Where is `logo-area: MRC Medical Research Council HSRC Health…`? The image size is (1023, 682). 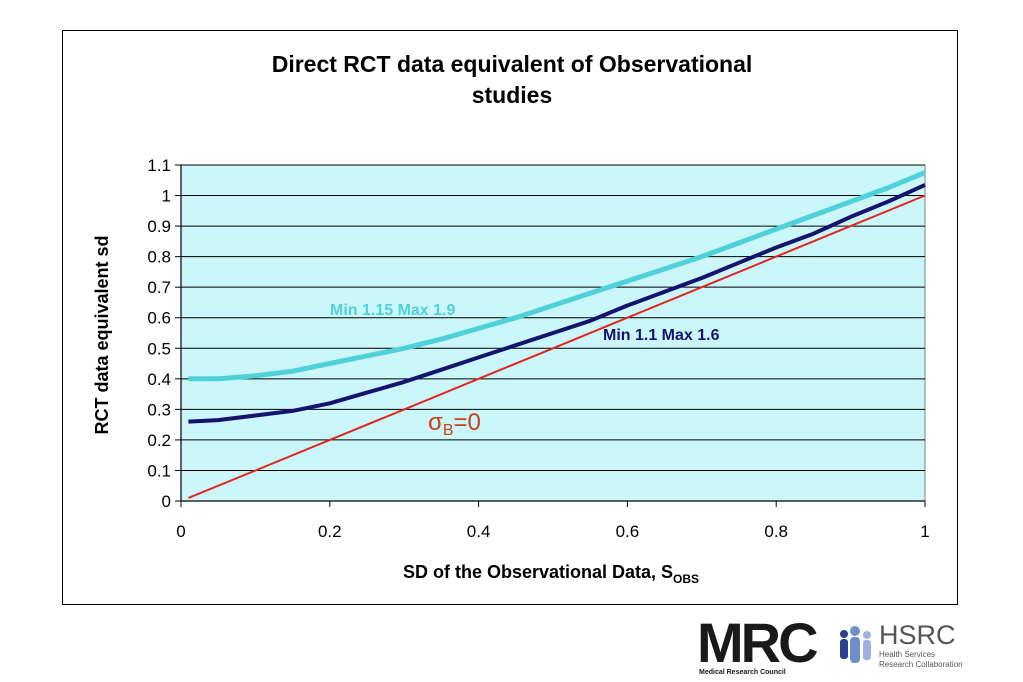 logo-area: MRC Medical Research Council HSRC Health… is located at coordinates (843, 646).